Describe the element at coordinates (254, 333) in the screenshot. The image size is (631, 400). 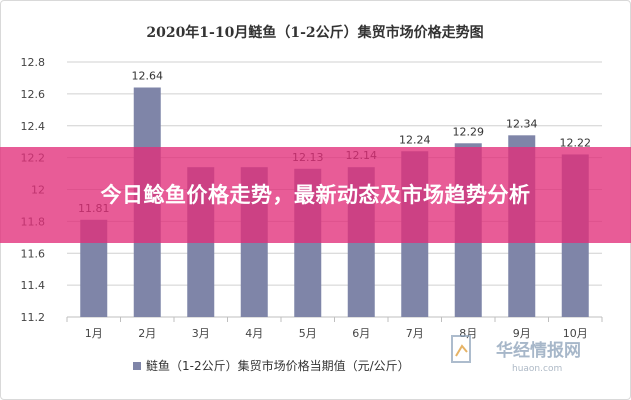
I see `x-tick-label: 4月` at that location.